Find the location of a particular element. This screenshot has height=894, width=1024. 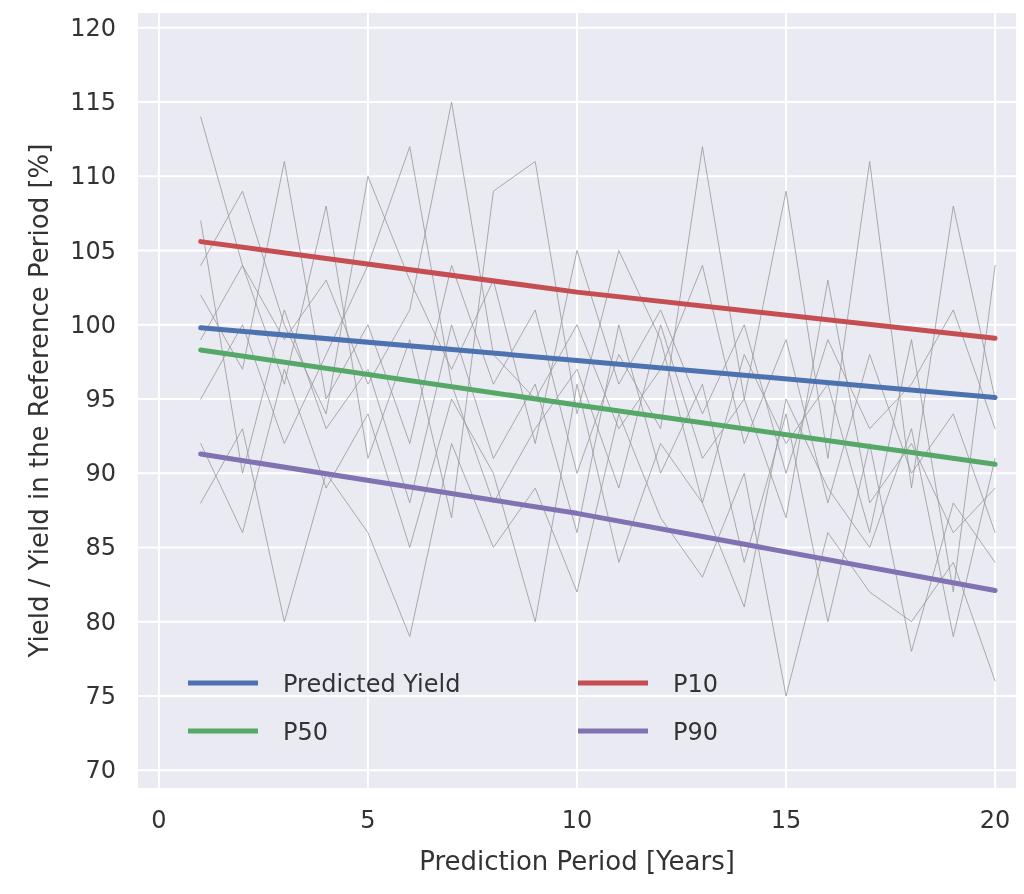

x-tick-label: 20 is located at coordinates (995, 820).